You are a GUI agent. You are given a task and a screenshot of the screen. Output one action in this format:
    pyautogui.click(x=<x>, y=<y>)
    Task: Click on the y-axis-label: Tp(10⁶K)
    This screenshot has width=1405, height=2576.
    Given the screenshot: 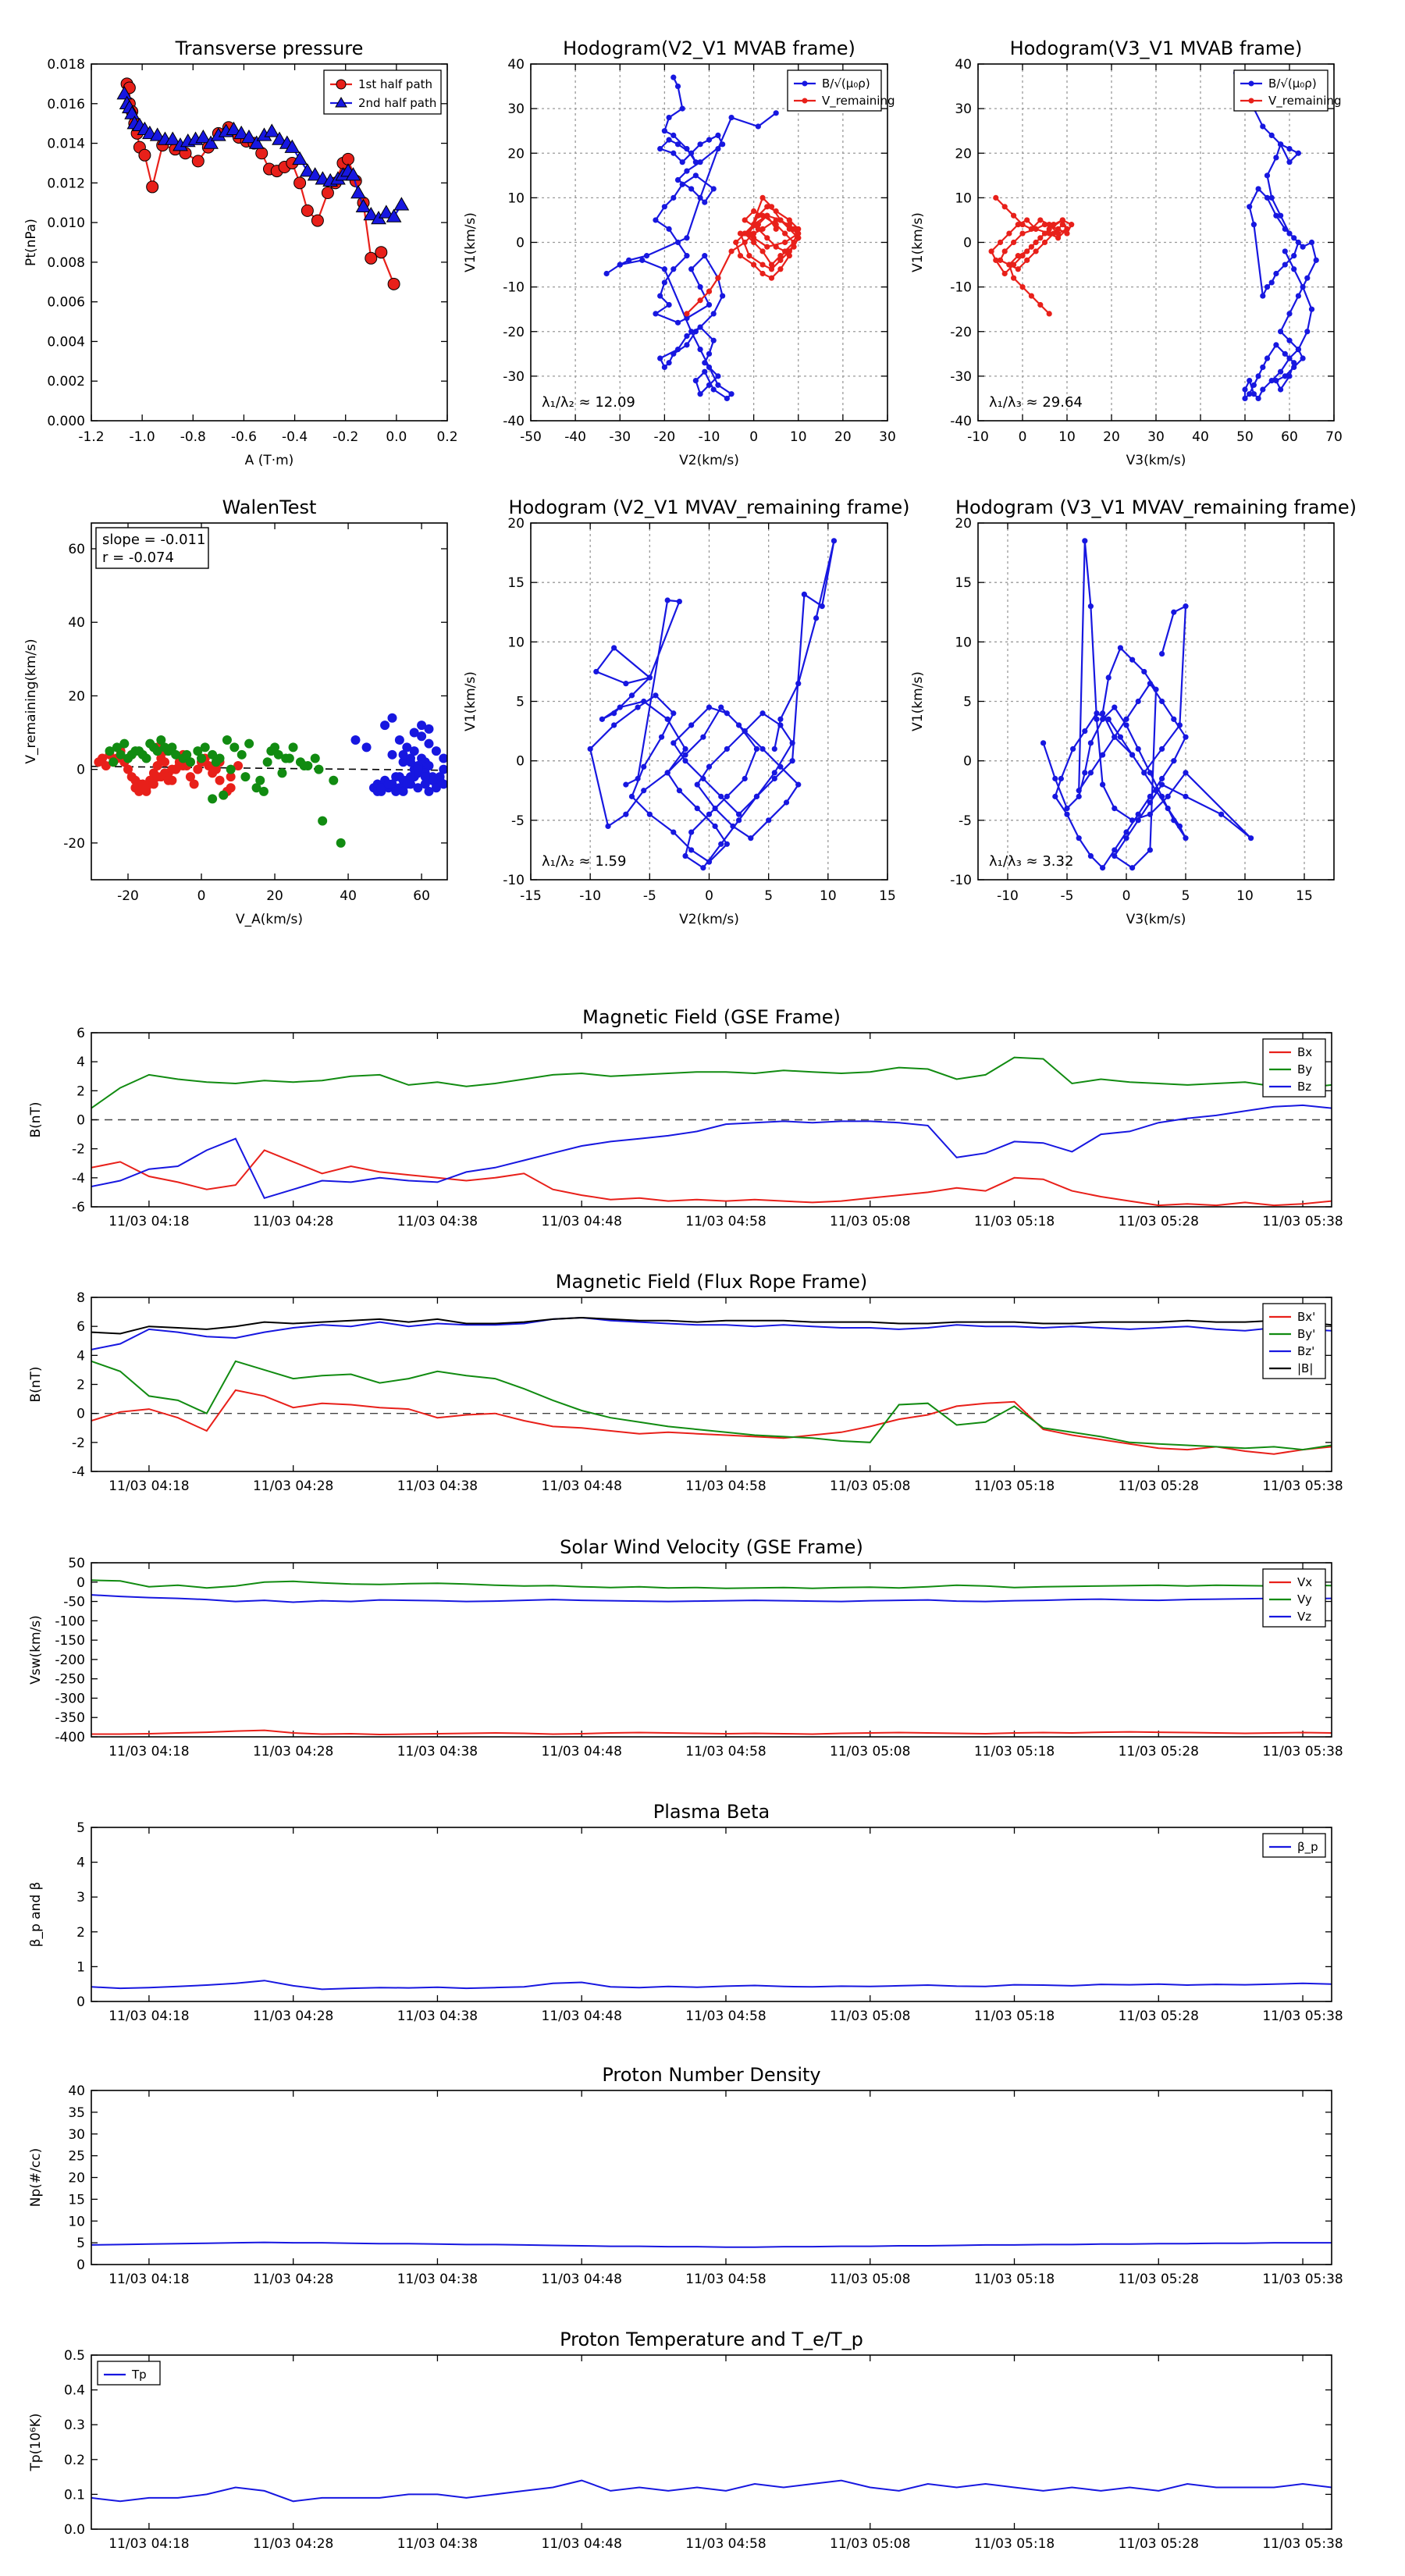 What is the action you would take?
    pyautogui.click(x=36, y=2442)
    